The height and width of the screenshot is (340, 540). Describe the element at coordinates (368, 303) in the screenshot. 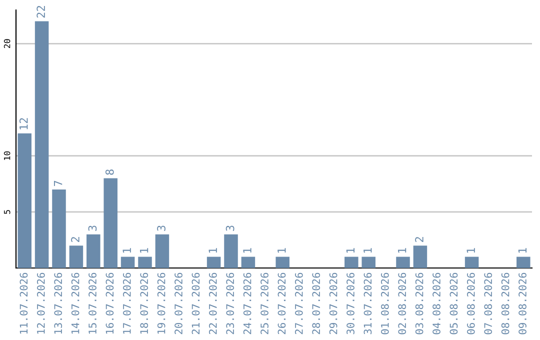

I see `x-tick-label: 31.07.2026` at that location.